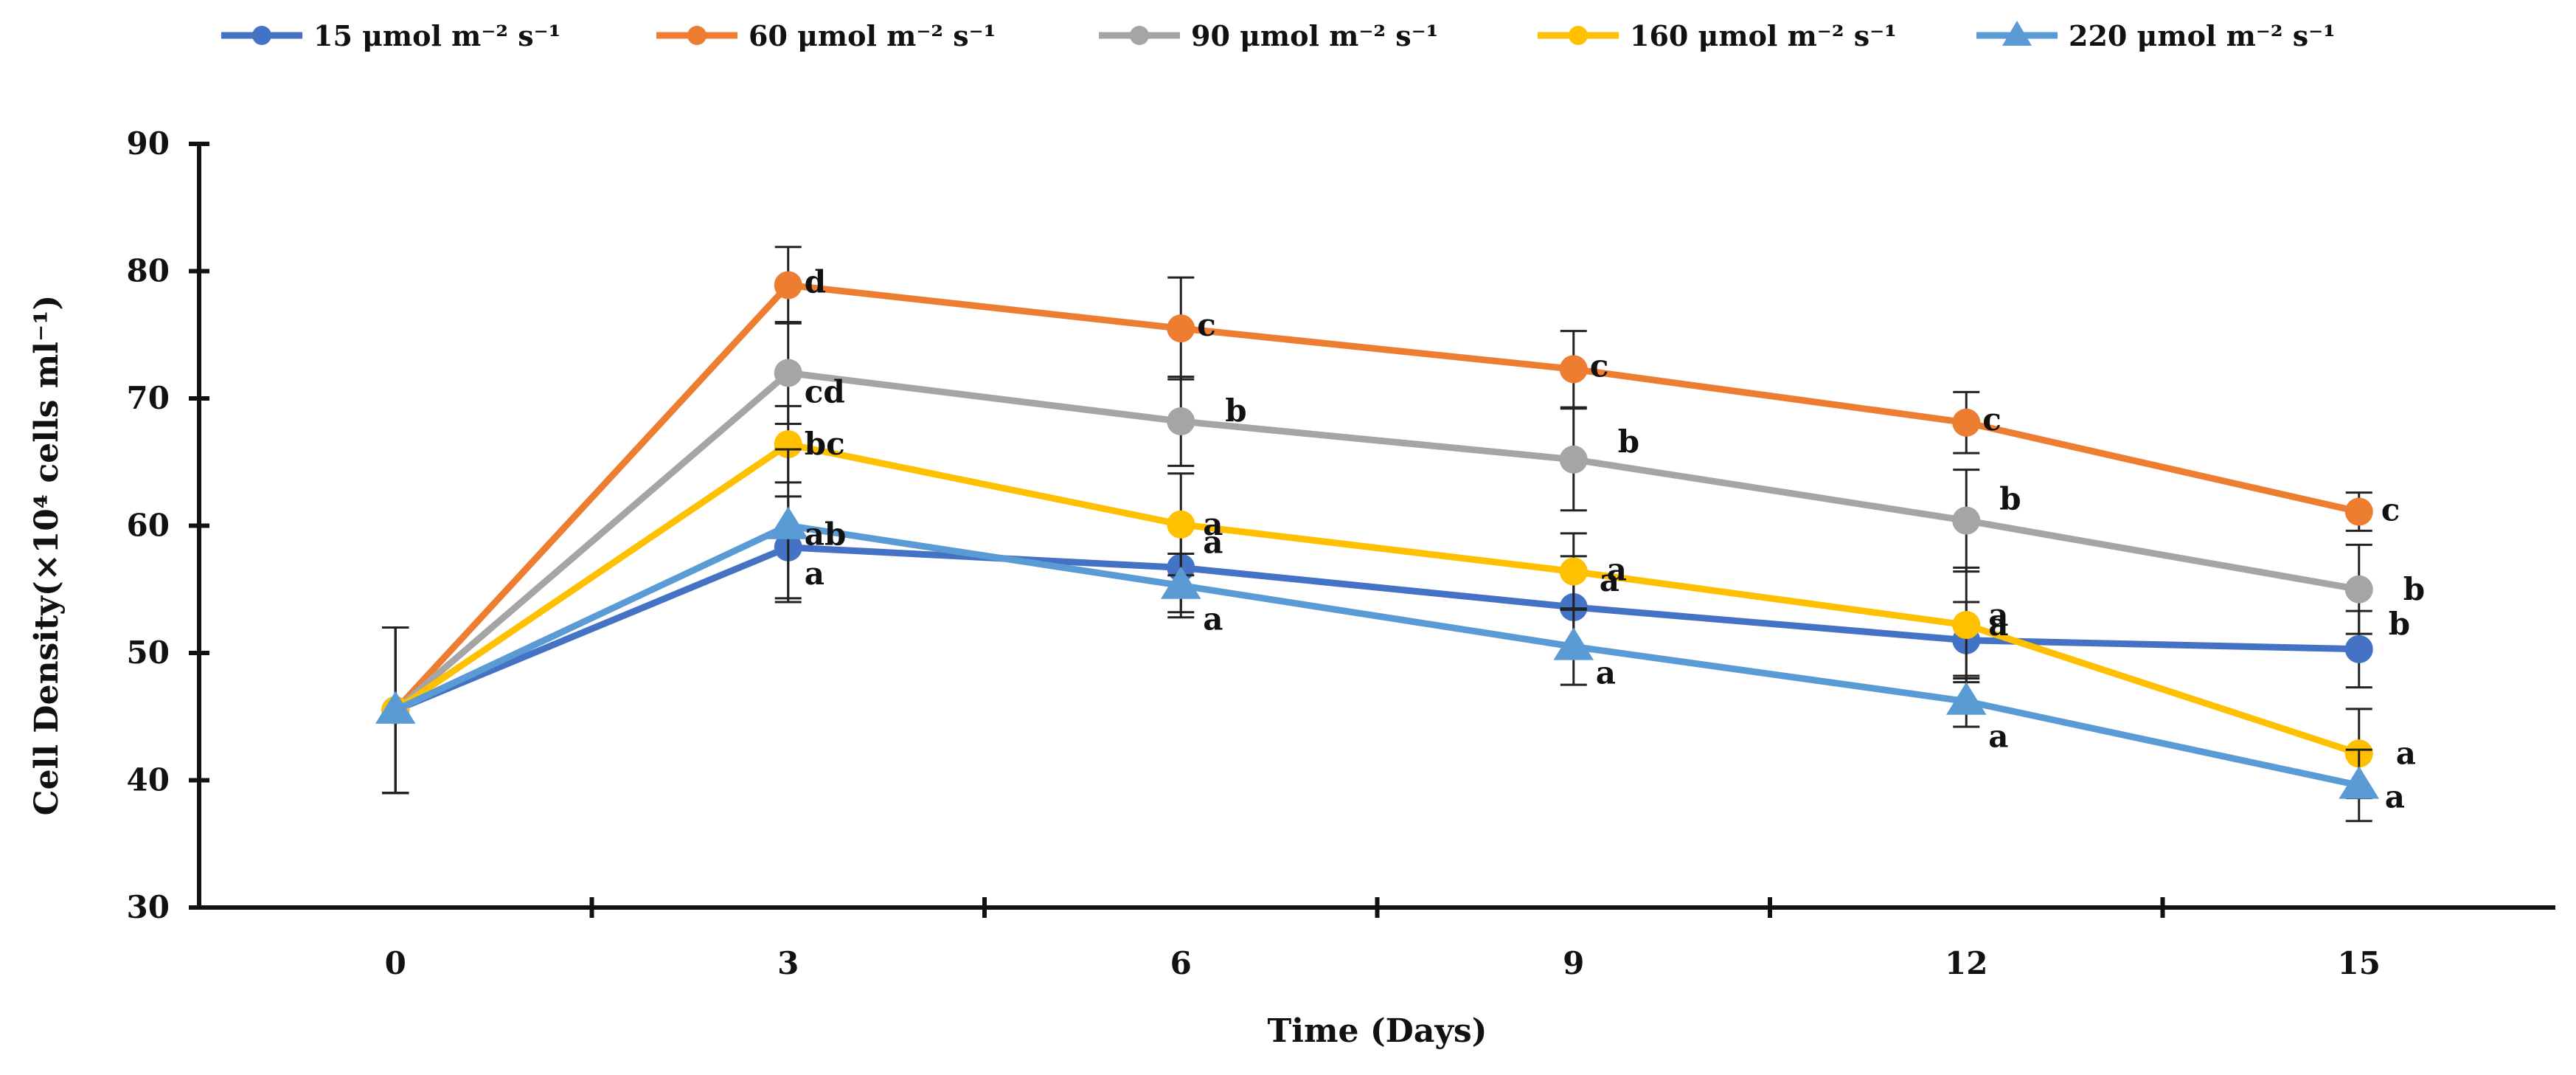 This screenshot has width=2576, height=1075. I want to click on legend-label: 160 μmol m⁻² s⁻¹, so click(1763, 35).